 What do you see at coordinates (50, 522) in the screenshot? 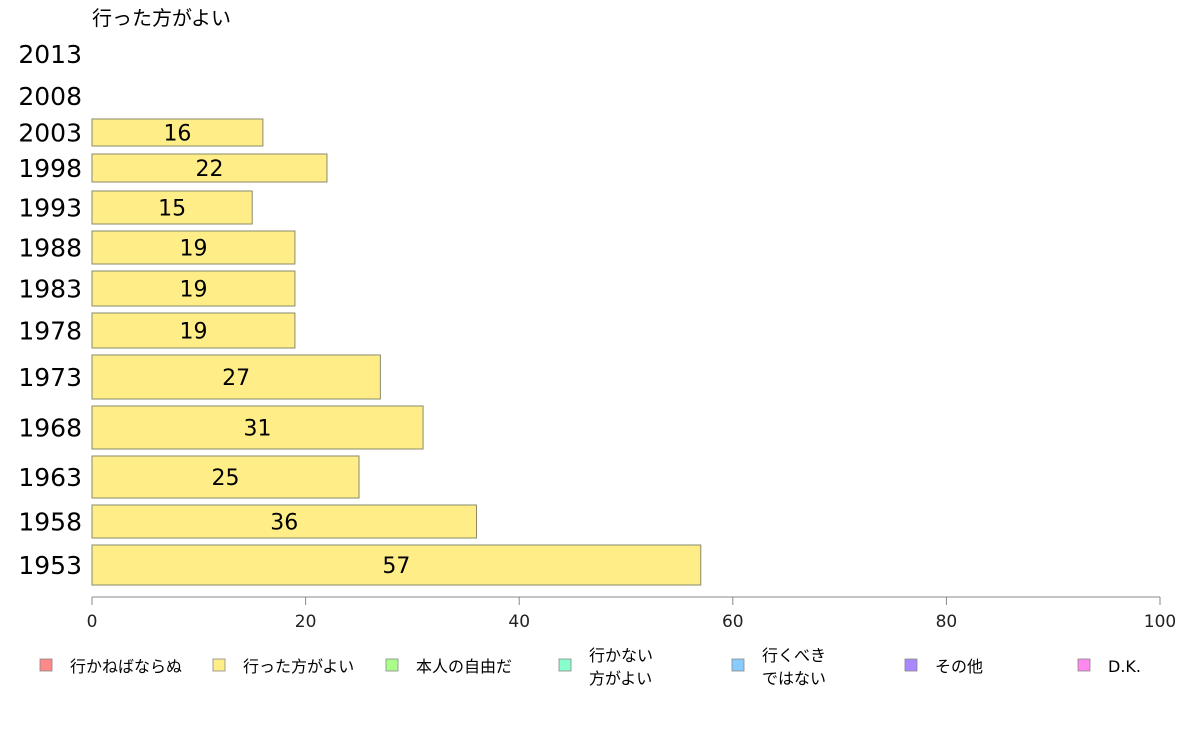
I see `y-tick-label-1958: 1958` at bounding box center [50, 522].